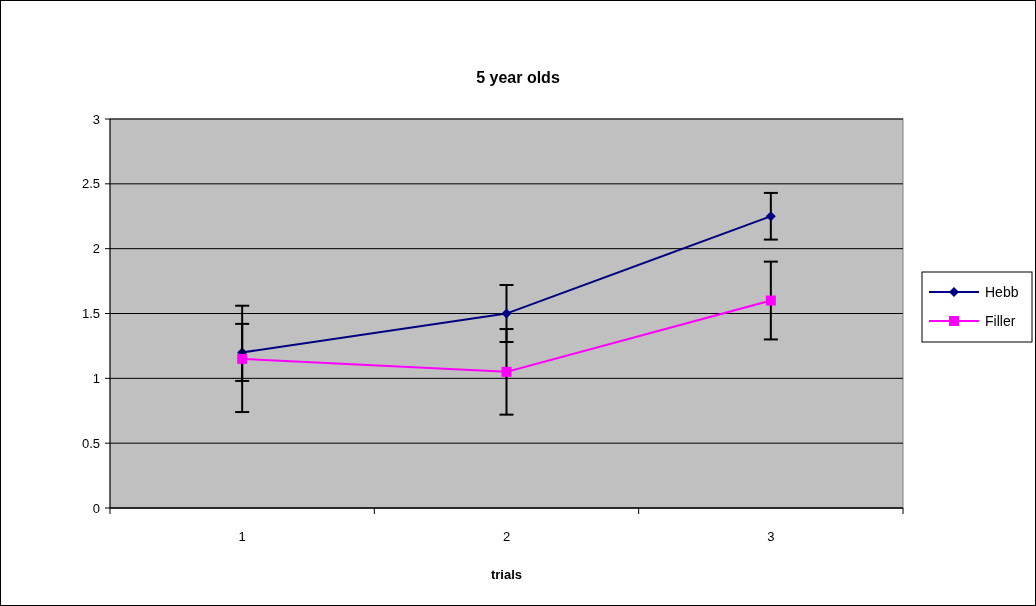 The height and width of the screenshot is (606, 1036). Describe the element at coordinates (90, 443) in the screenshot. I see `y-tick-label: 0.5` at that location.